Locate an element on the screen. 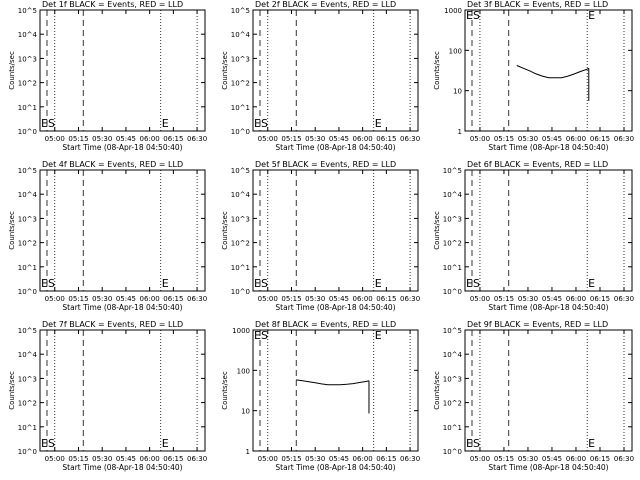 The image size is (640, 480). panel-title: Det 8f BLACK = Events, RED = LLD is located at coordinates (325, 324).